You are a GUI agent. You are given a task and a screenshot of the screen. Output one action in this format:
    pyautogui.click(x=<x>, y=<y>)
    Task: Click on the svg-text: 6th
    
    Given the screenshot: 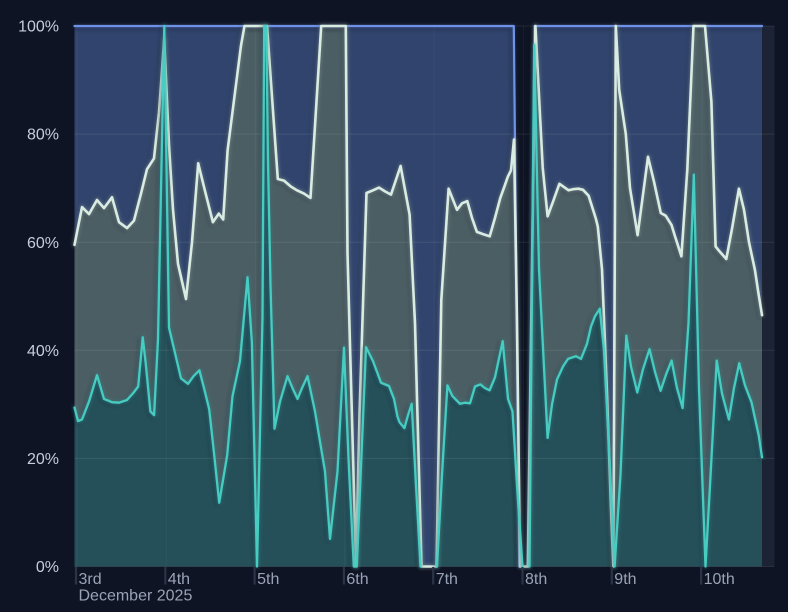 What is the action you would take?
    pyautogui.click(x=357, y=579)
    